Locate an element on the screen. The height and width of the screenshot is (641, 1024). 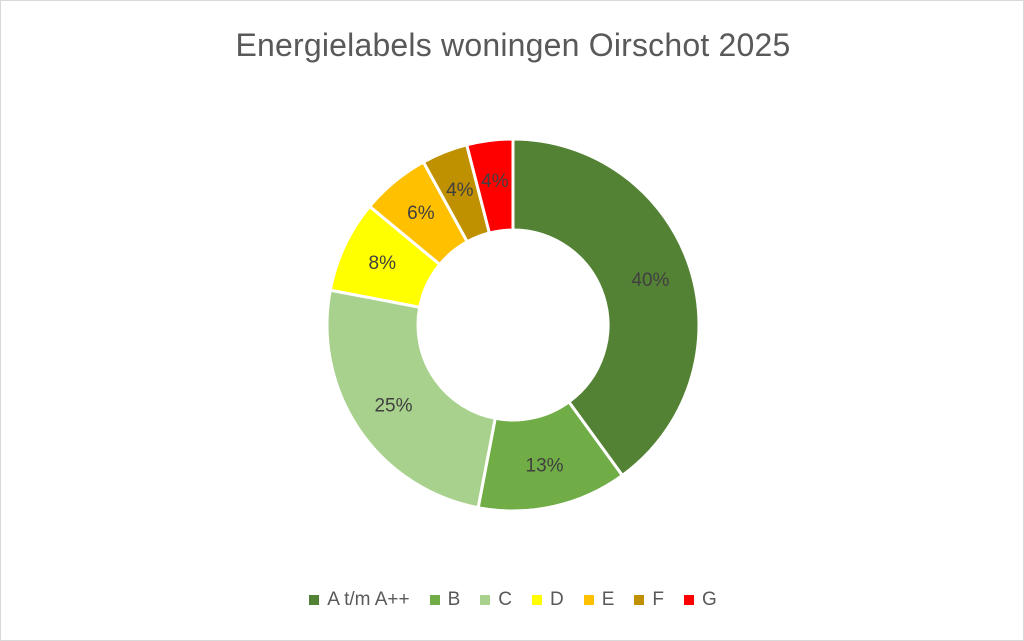
data-label-6: 4% is located at coordinates (460, 190).